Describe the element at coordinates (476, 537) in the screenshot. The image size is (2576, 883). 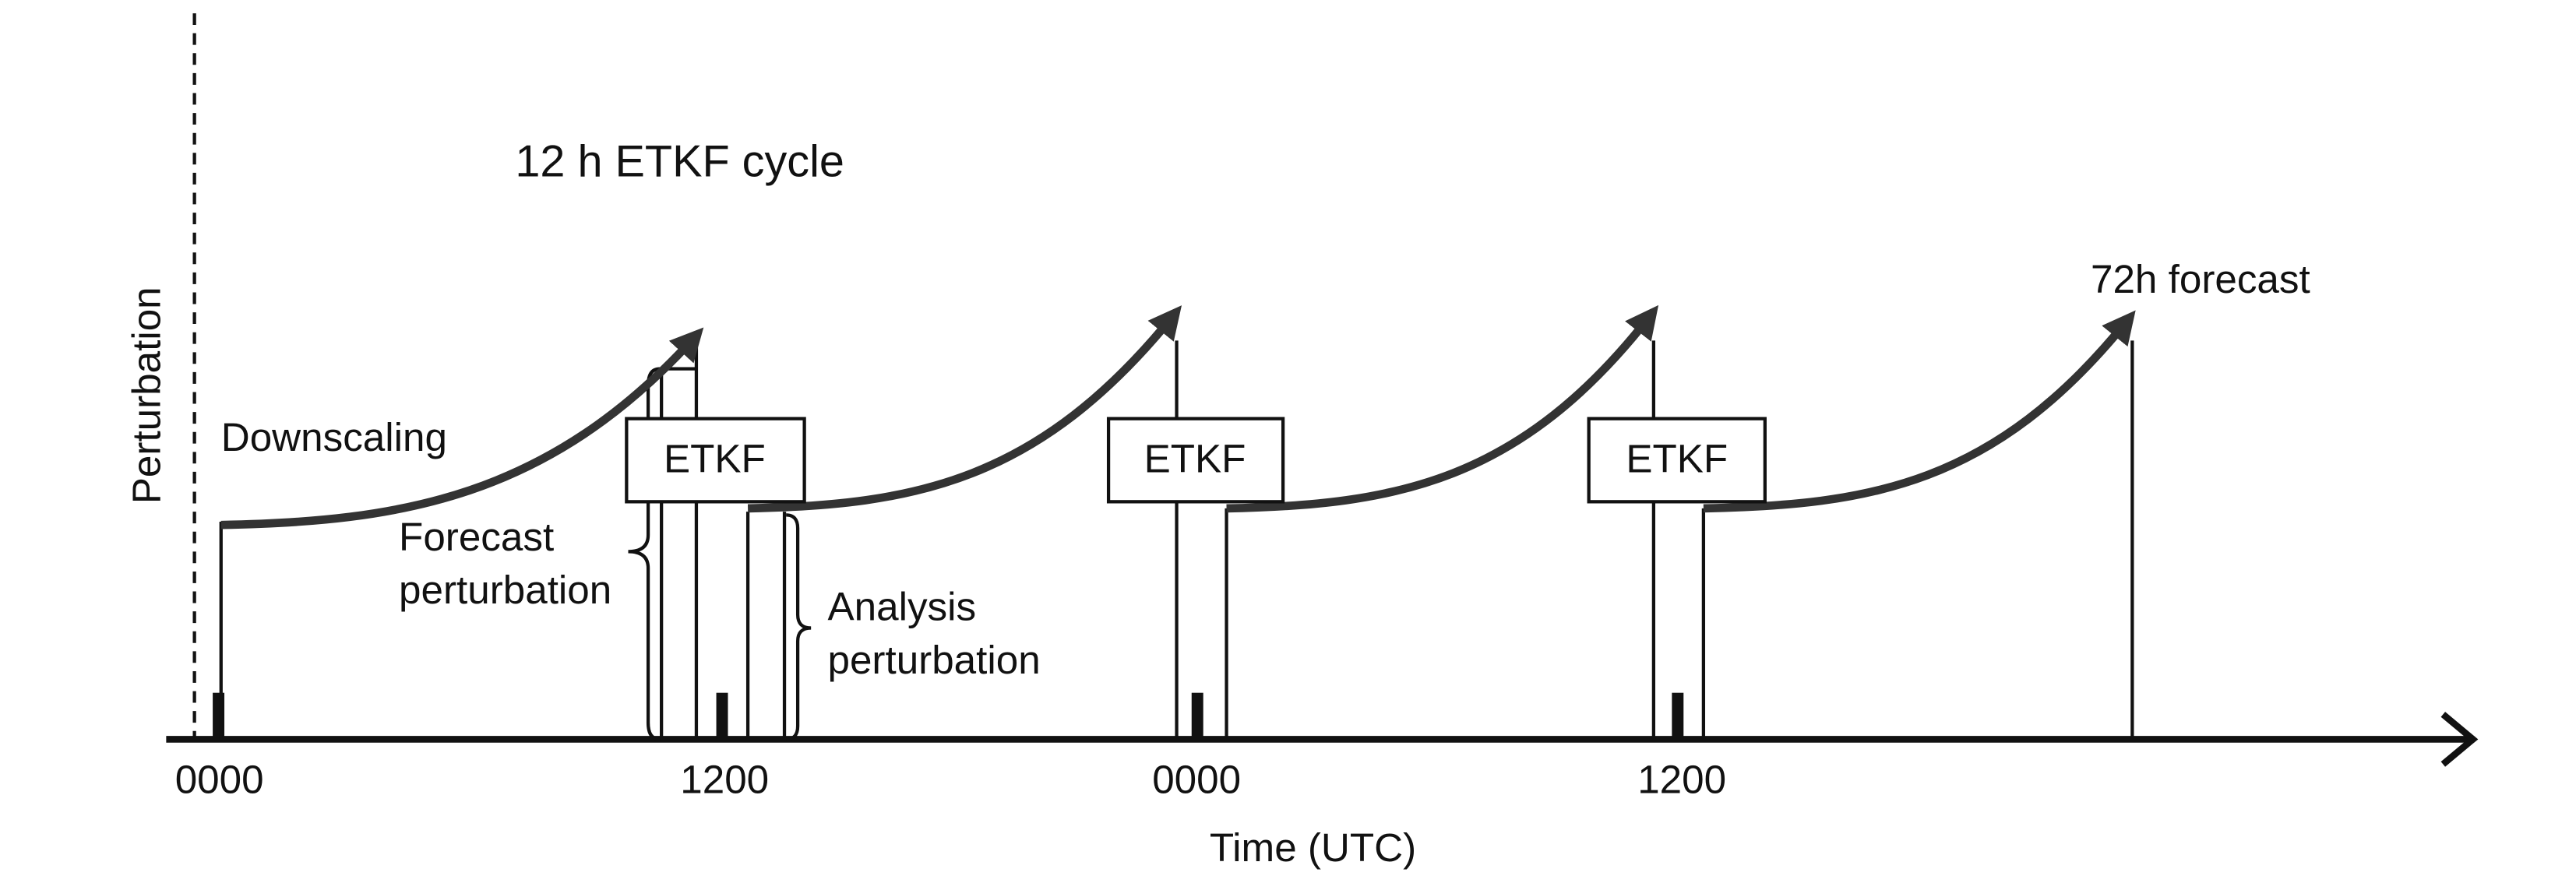
I see `forecast-perturbation-label: Forecast` at that location.